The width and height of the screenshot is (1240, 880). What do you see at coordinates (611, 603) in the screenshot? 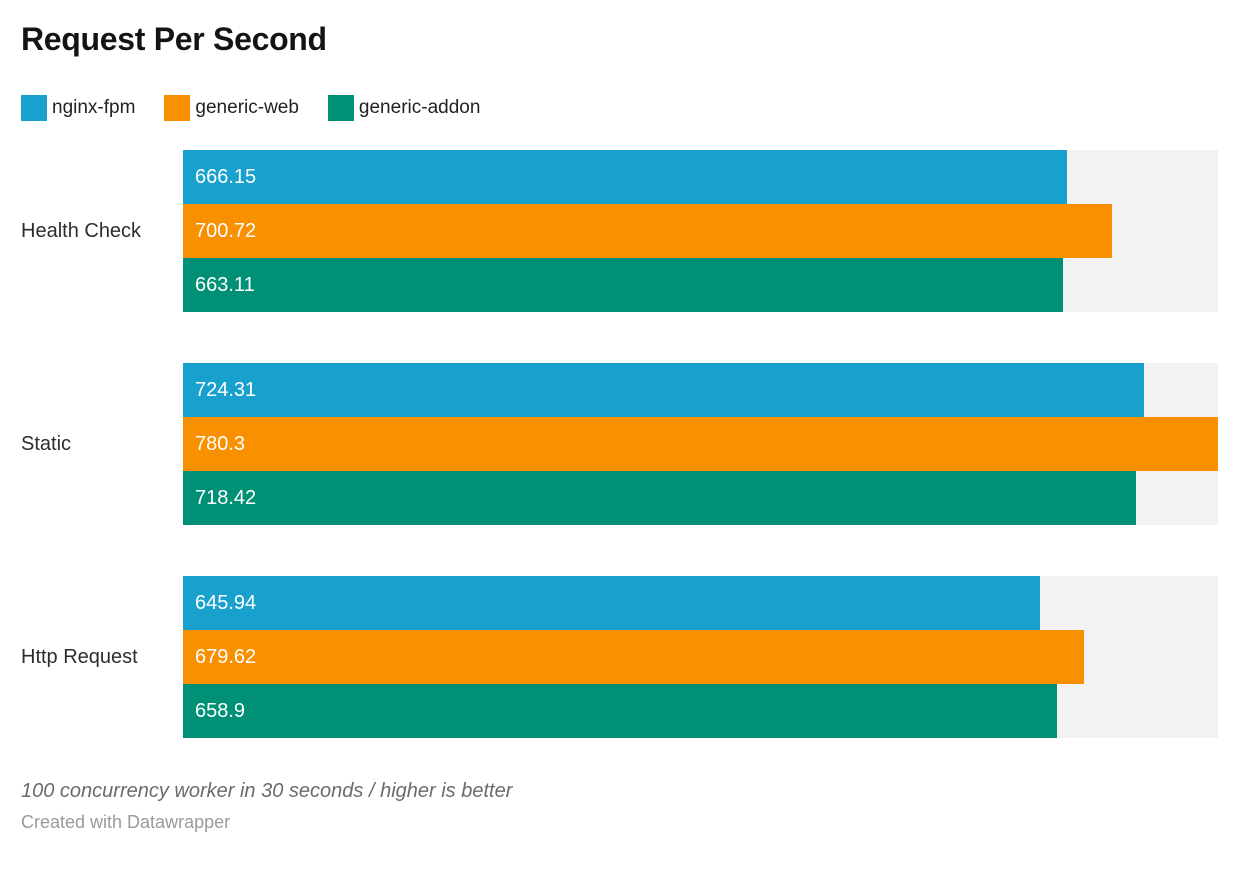
I see `bar: 645.94` at bounding box center [611, 603].